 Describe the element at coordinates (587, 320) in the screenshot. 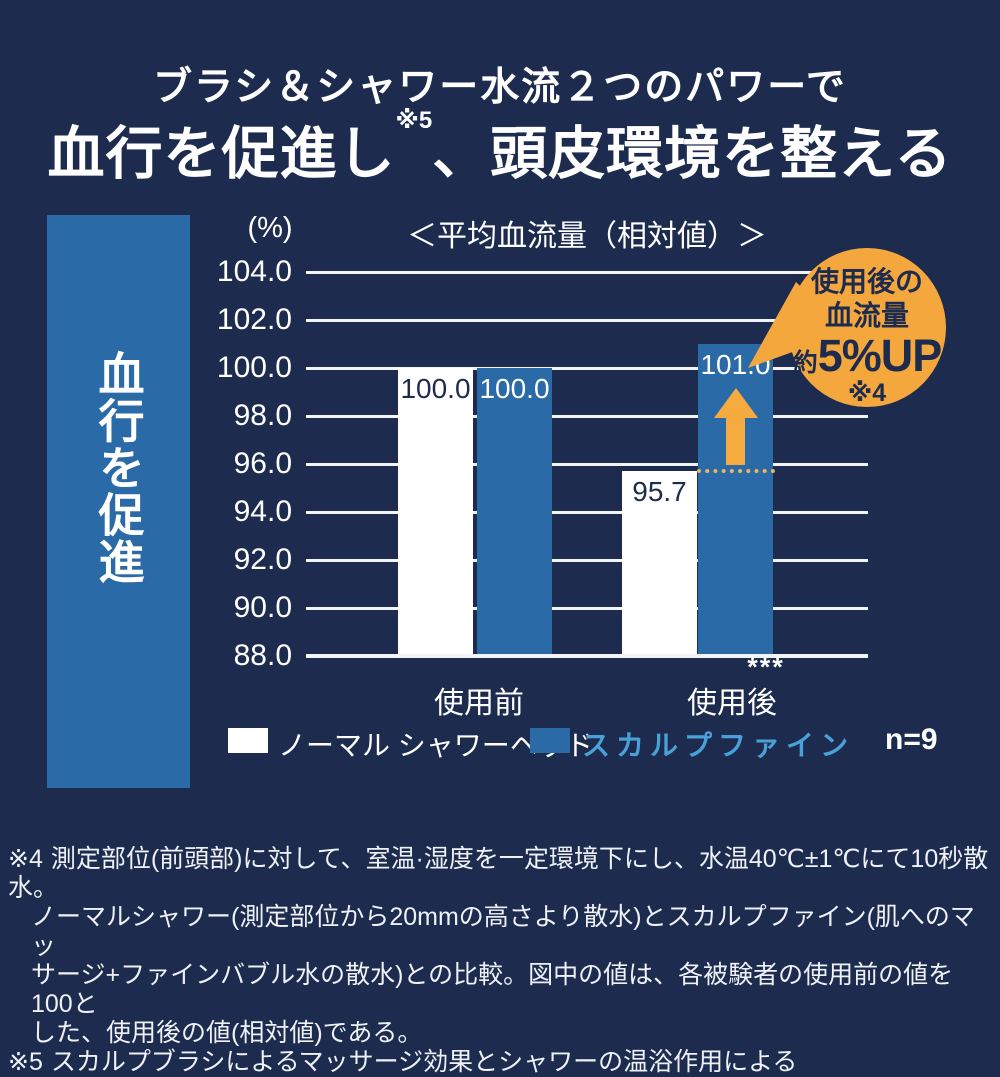

I see `gridline-102.0` at that location.